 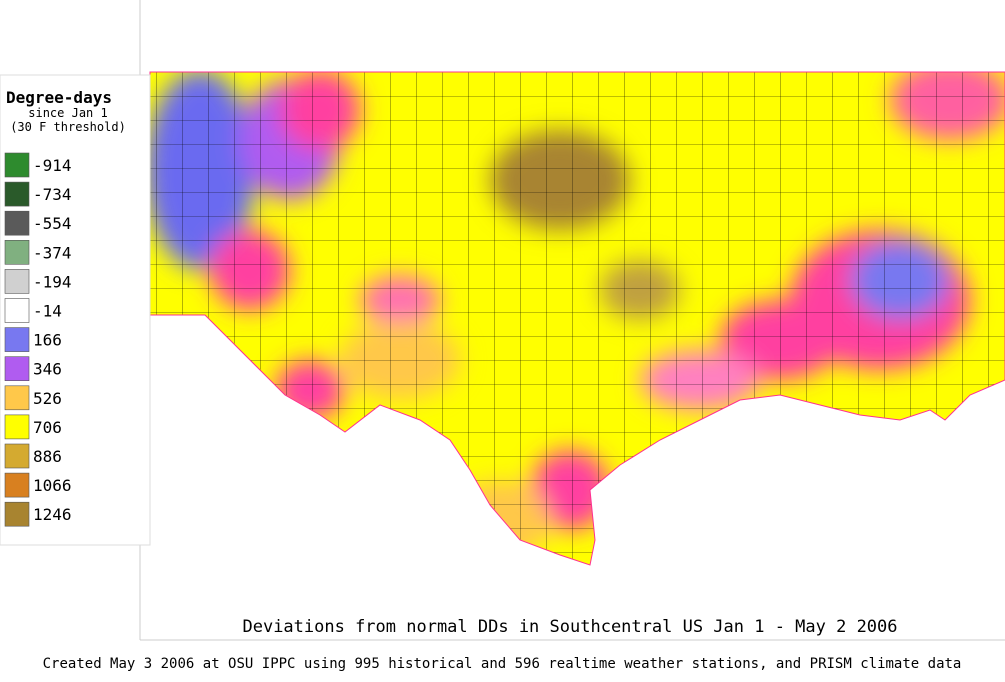 What do you see at coordinates (52, 281) in the screenshot?
I see `legend-label: -194` at bounding box center [52, 281].